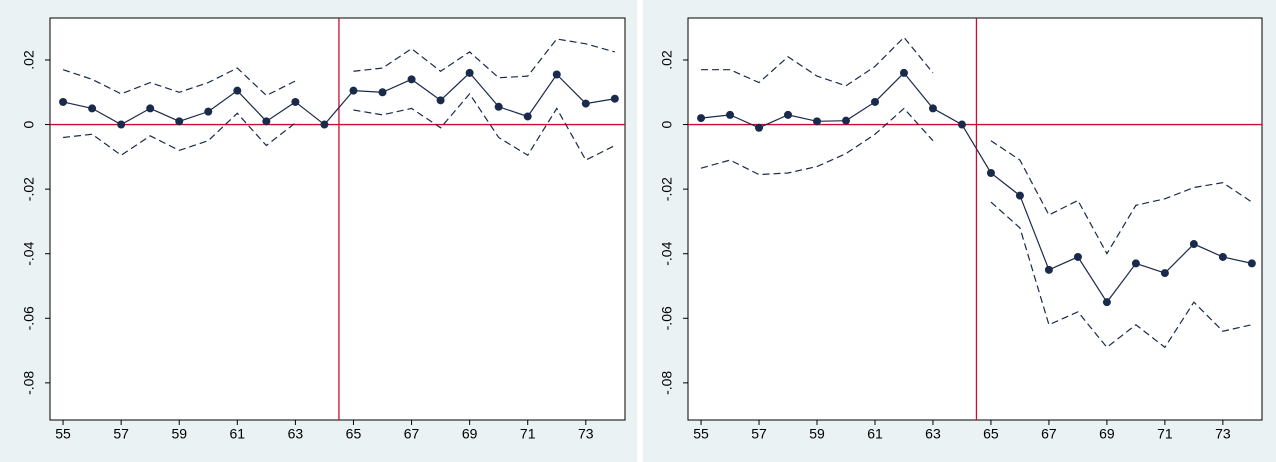 This screenshot has height=462, width=1276. What do you see at coordinates (338, 99) in the screenshot?
I see `estimate-line` at bounding box center [338, 99].